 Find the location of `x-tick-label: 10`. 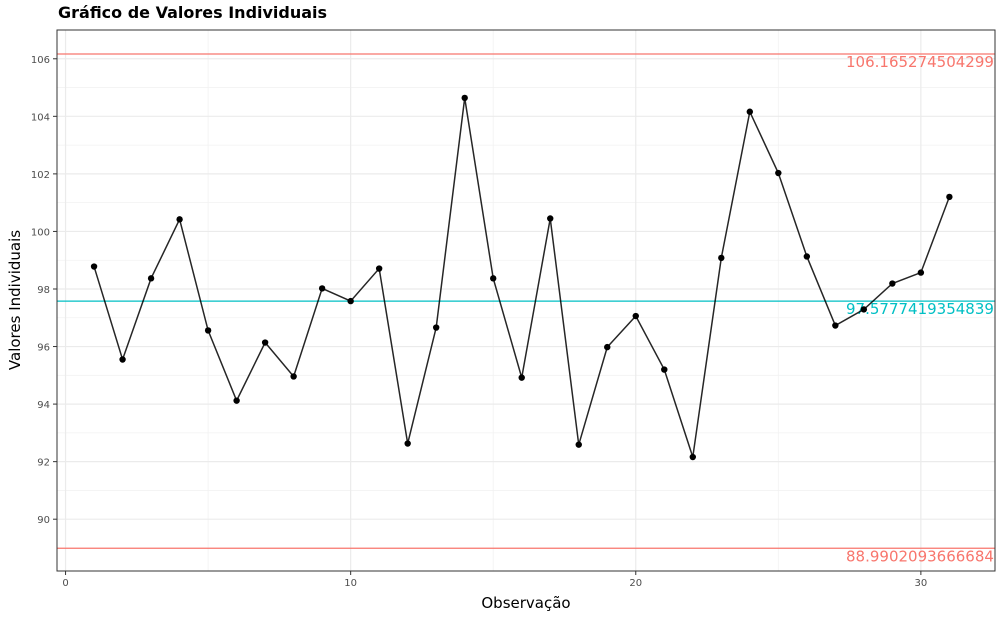

x-tick-label: 10 is located at coordinates (350, 583).